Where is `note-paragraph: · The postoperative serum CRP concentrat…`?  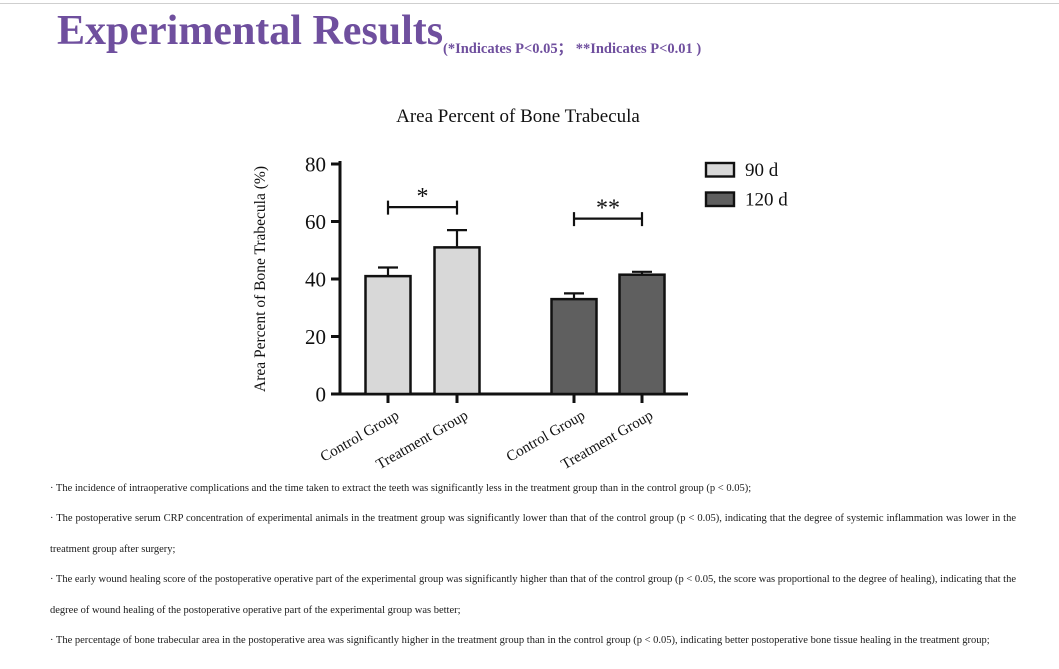
note-paragraph: · The postoperative serum CRP concentrat… is located at coordinates (533, 534).